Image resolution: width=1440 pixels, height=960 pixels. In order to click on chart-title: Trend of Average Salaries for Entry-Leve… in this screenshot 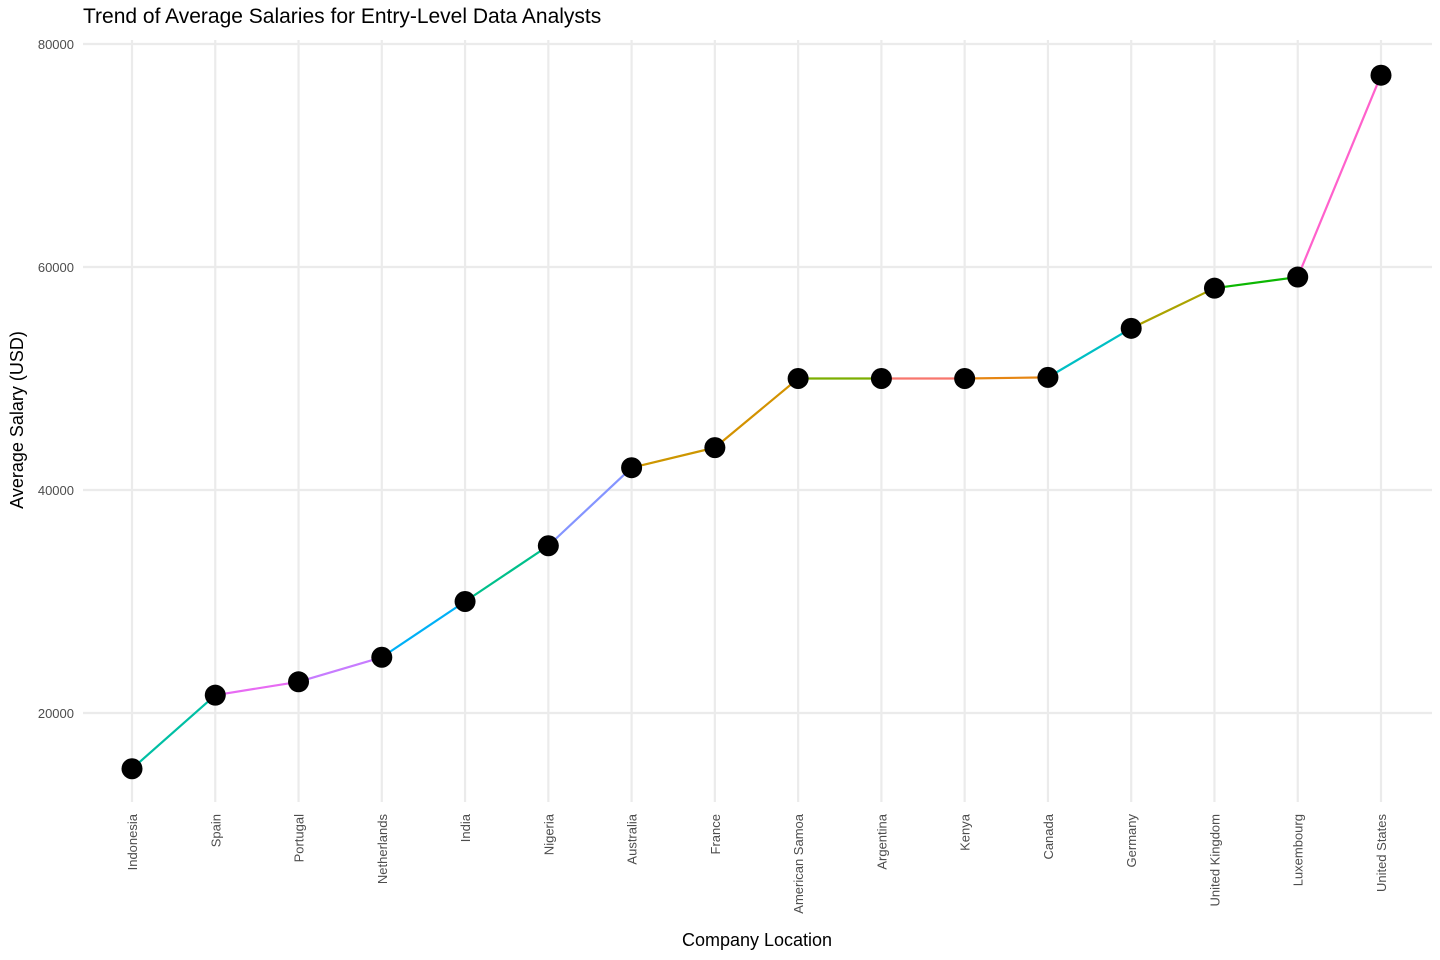, I will do `click(342, 16)`.